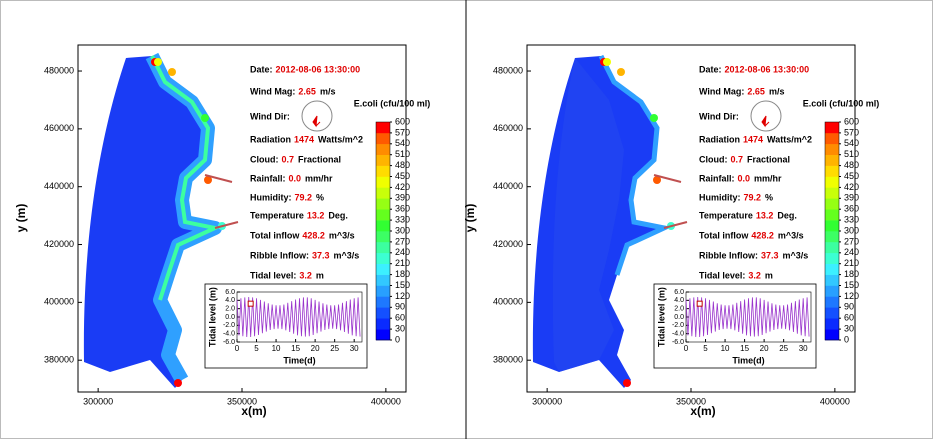  I want to click on colorbar-tick-label: 0, so click(846, 339).